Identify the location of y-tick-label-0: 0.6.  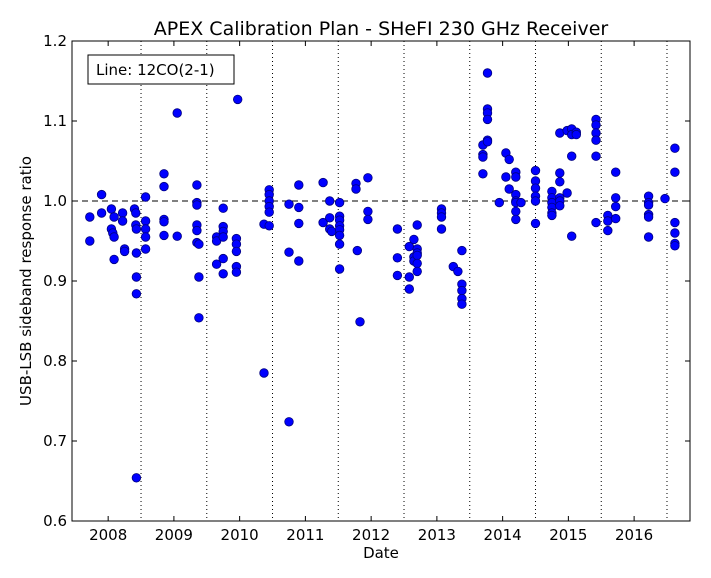
(55, 521).